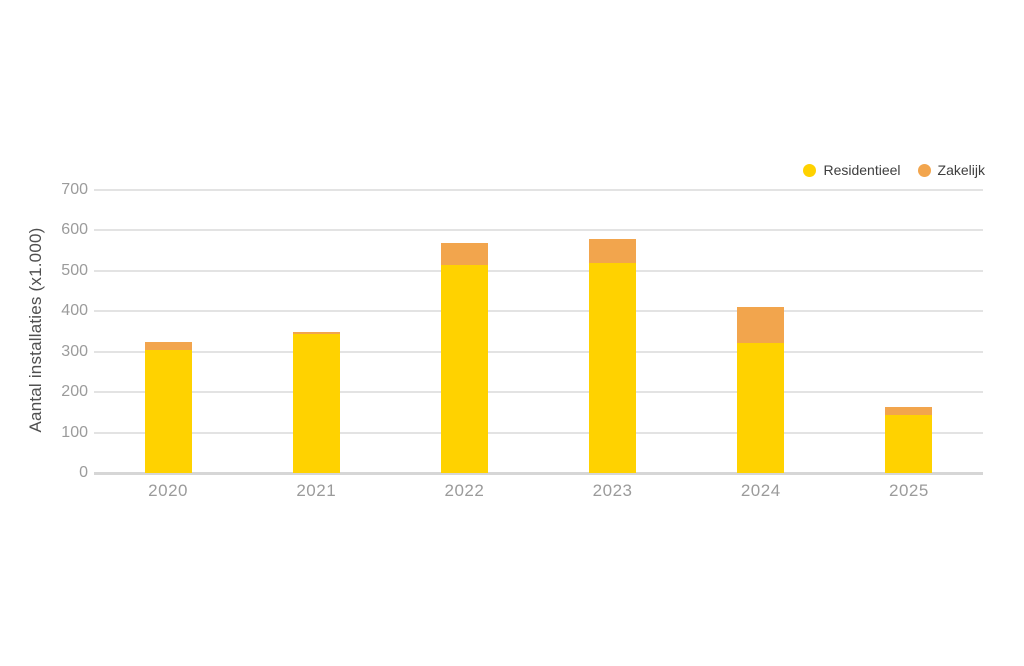 This screenshot has height=666, width=1024. I want to click on bar-segment-zakelijk-2024, so click(761, 325).